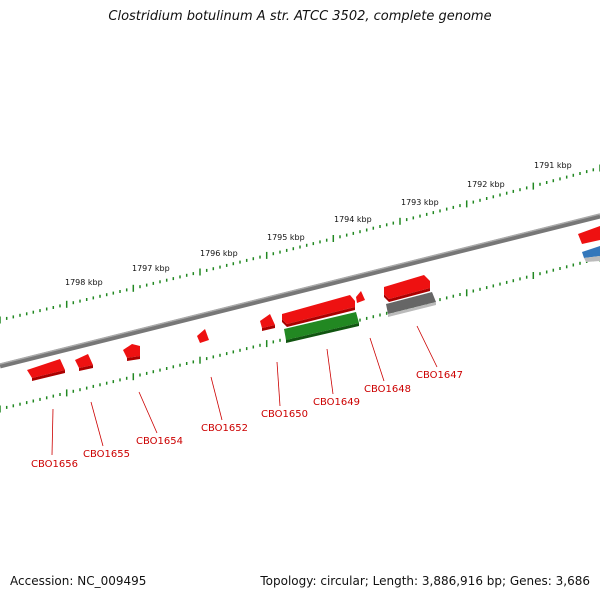  Describe the element at coordinates (46, 370) in the screenshot. I see `gene-cbo1656` at that location.